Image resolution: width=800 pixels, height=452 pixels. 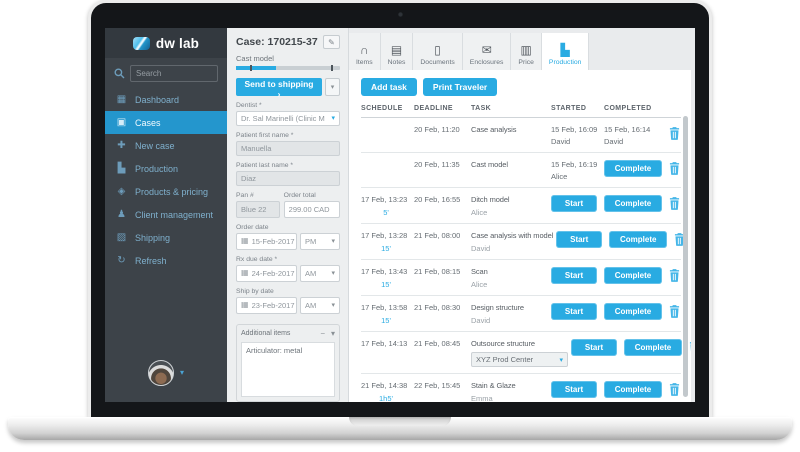 What do you see at coordinates (166, 191) in the screenshot?
I see `sidebar-item-products-pricing: ◈ Products & pricing` at bounding box center [166, 191].